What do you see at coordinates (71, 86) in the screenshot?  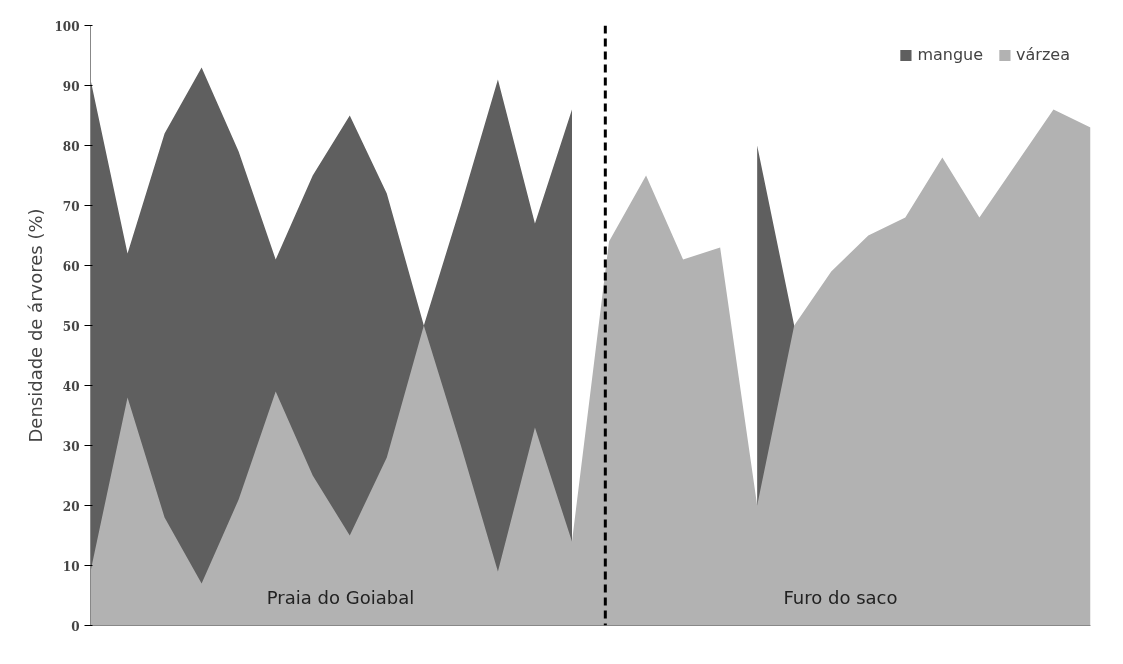 I see `y-tick-label: 90` at bounding box center [71, 86].